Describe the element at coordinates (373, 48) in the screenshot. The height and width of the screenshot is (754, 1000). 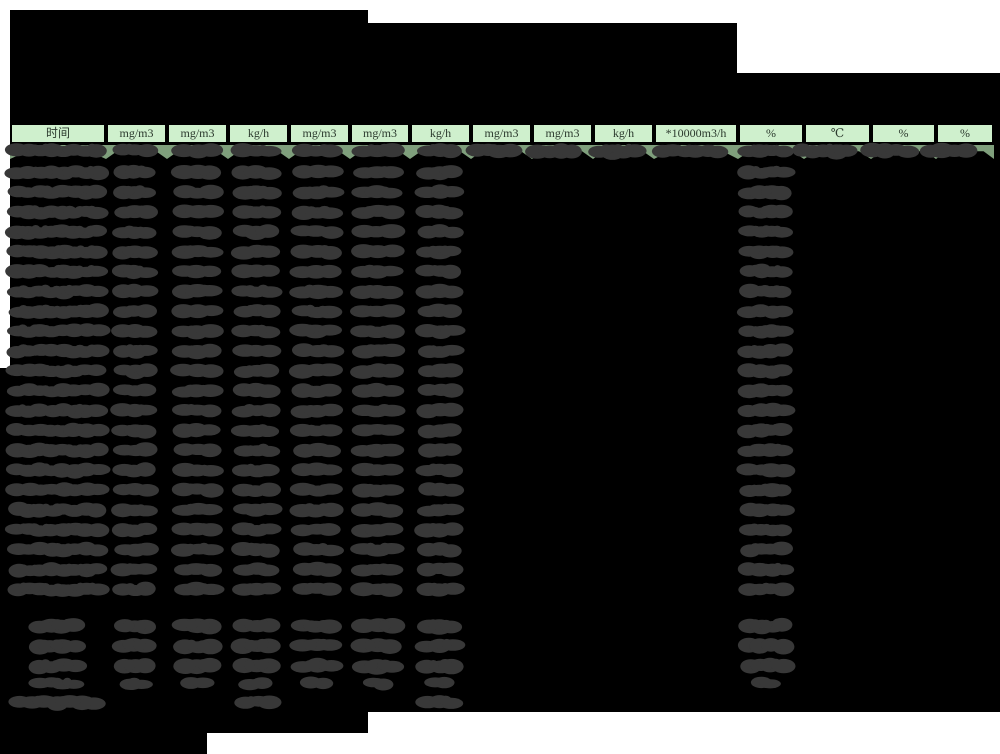
I see `redacted-title-block` at that location.